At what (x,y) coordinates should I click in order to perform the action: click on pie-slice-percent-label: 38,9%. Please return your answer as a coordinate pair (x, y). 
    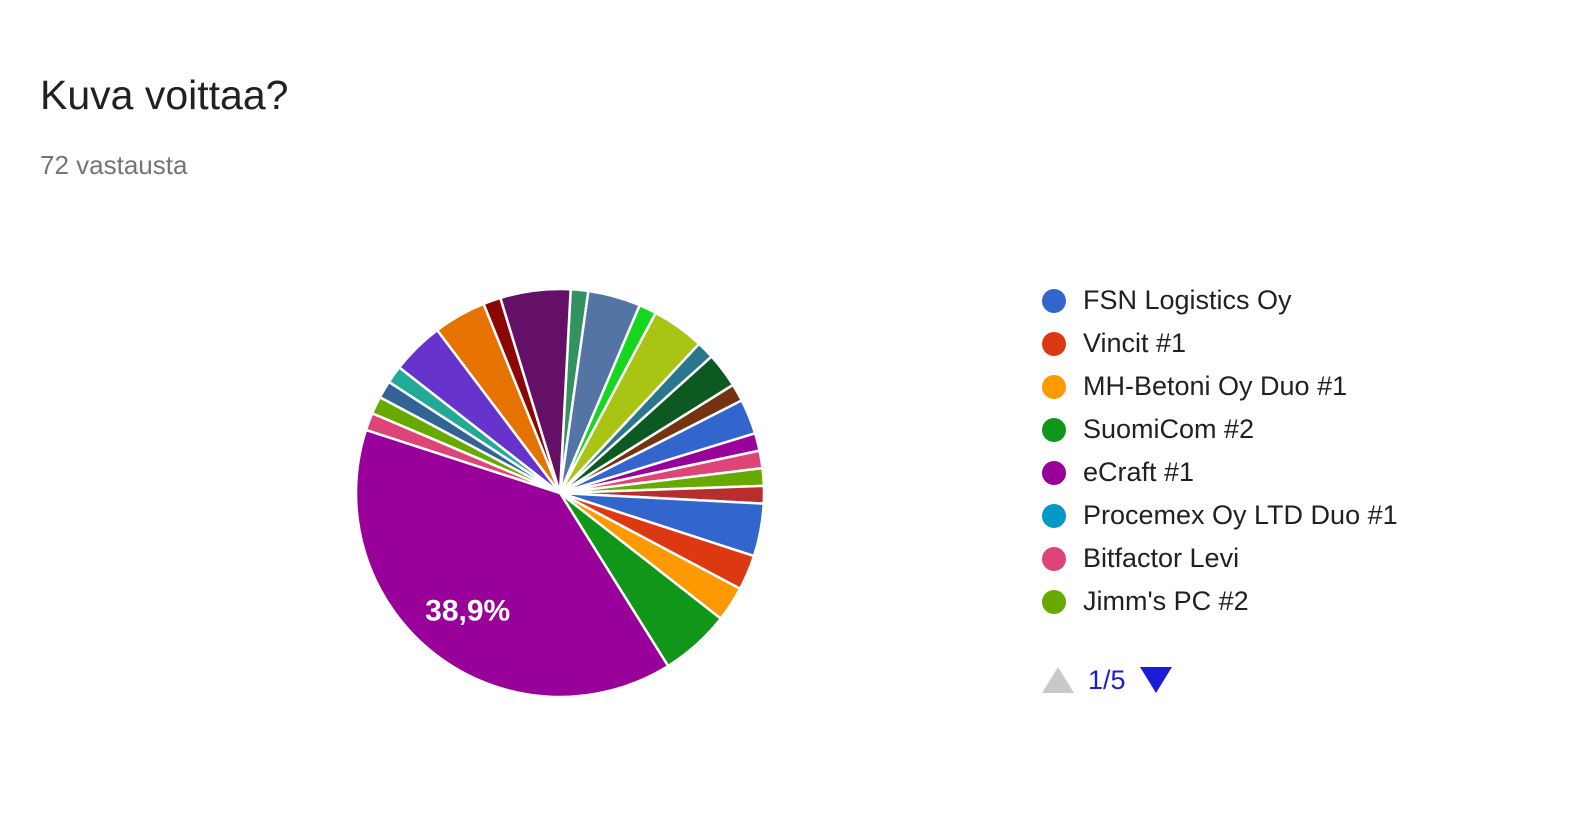
    Looking at the image, I should click on (467, 611).